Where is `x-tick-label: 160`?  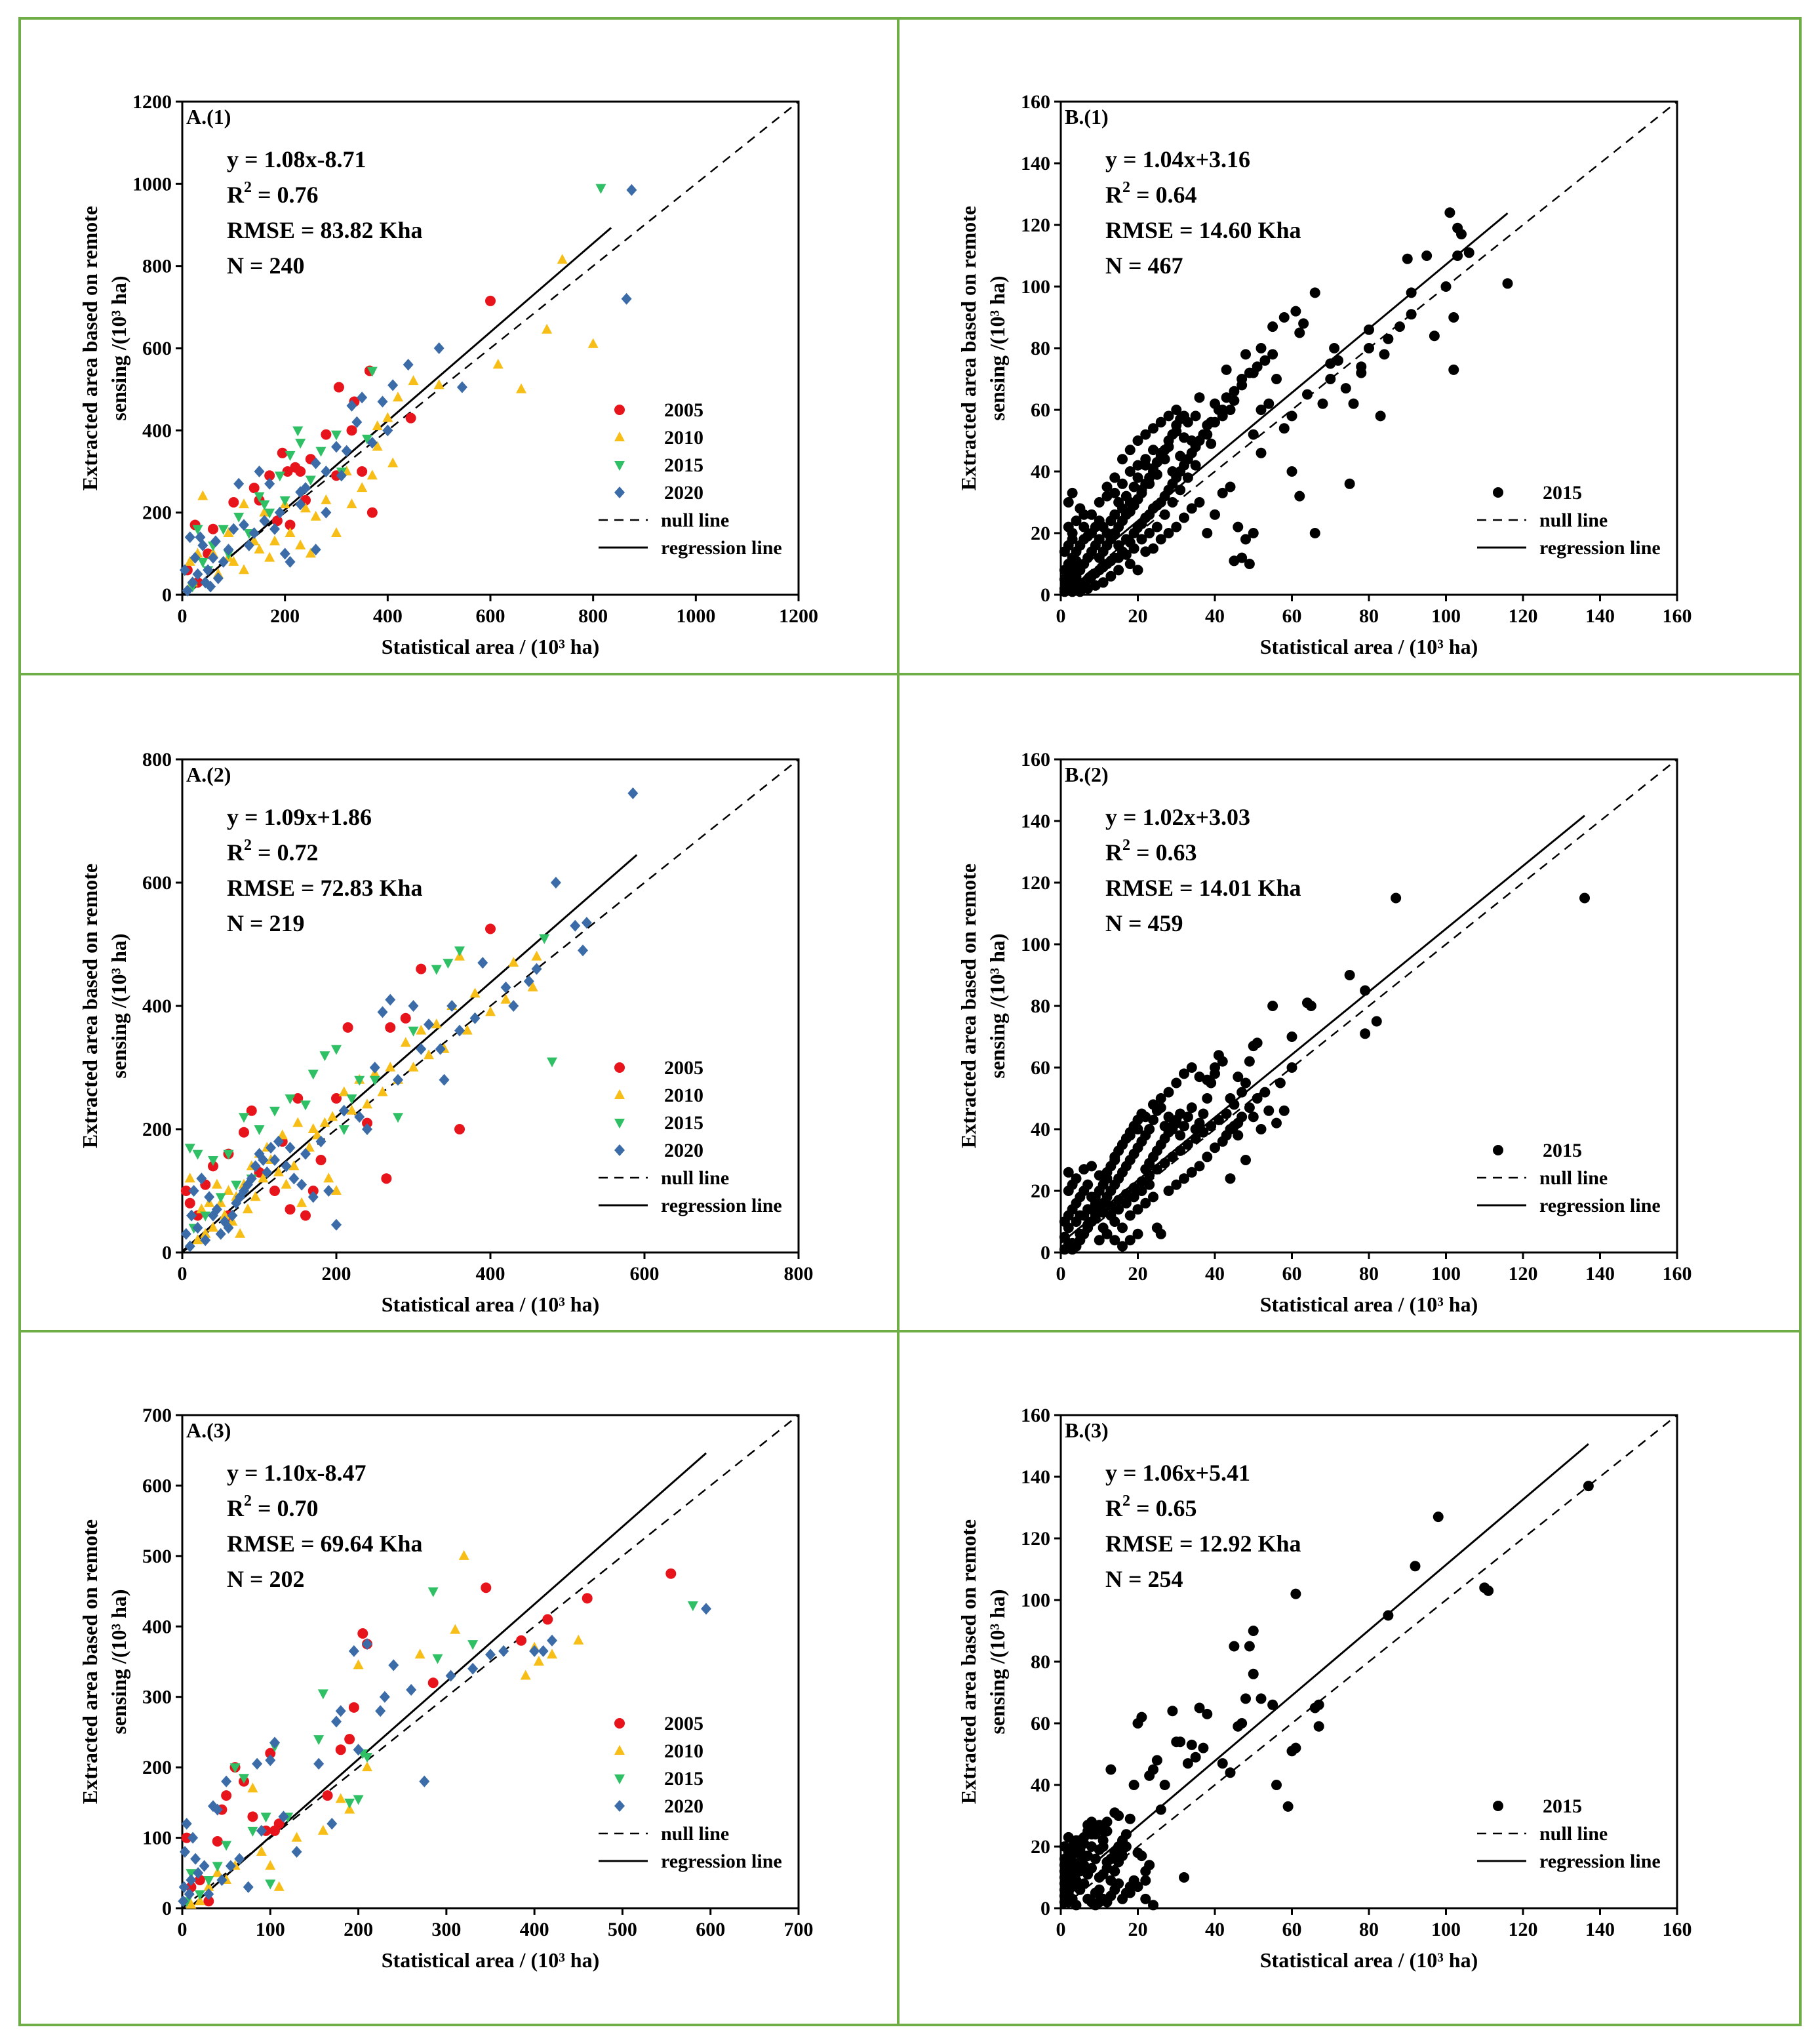 x-tick-label: 160 is located at coordinates (1677, 616).